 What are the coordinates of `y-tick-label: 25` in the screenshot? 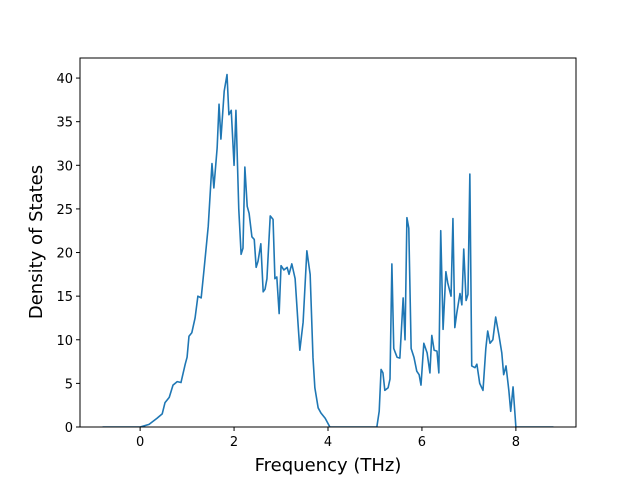 It's located at (64, 210).